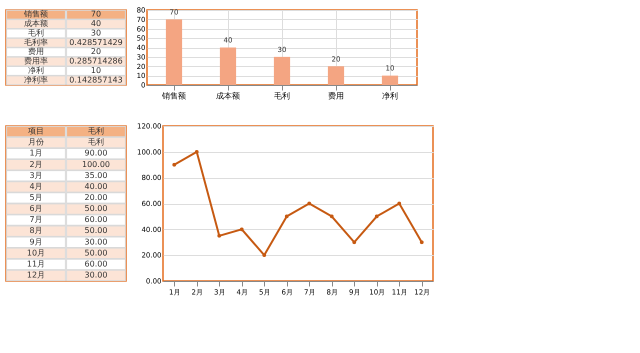  Describe the element at coordinates (96, 61) in the screenshot. I see `text: 0.285714286` at that location.